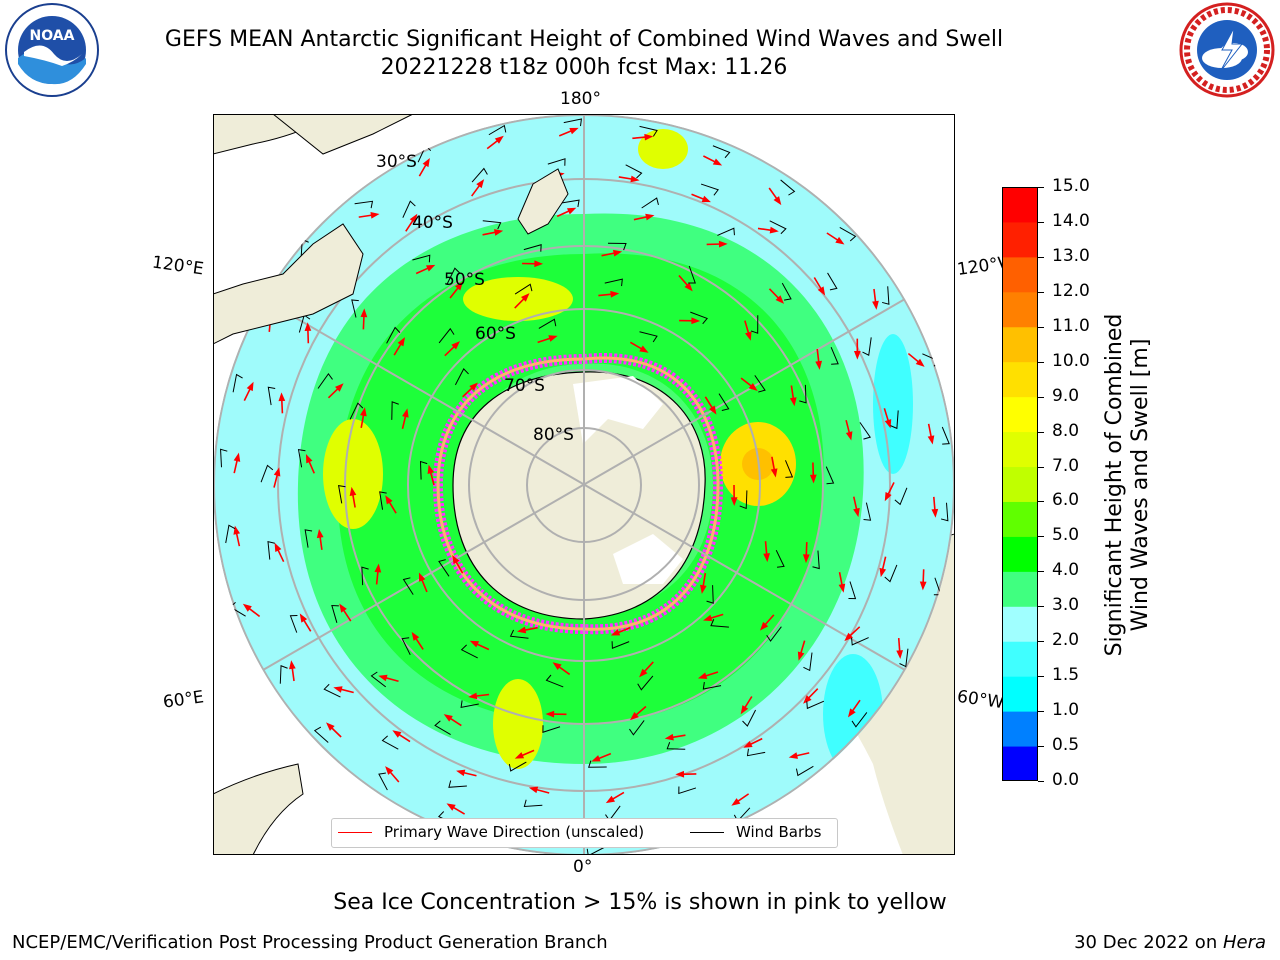  Describe the element at coordinates (288, 284) in the screenshot. I see `landmass-australia` at that location.